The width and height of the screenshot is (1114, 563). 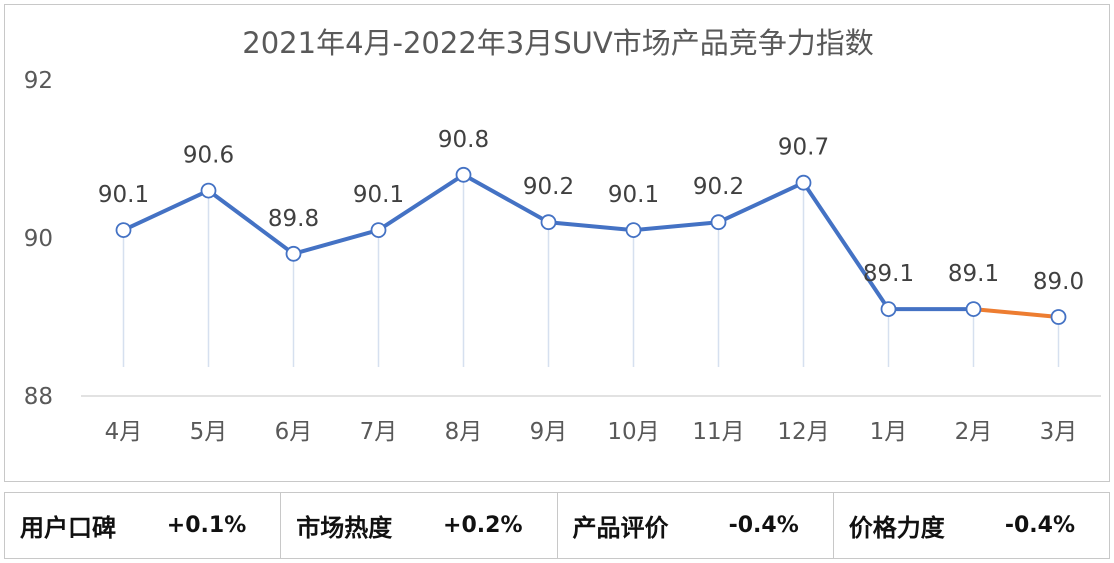 I want to click on x-tick-label: 3月, so click(x=1059, y=432).